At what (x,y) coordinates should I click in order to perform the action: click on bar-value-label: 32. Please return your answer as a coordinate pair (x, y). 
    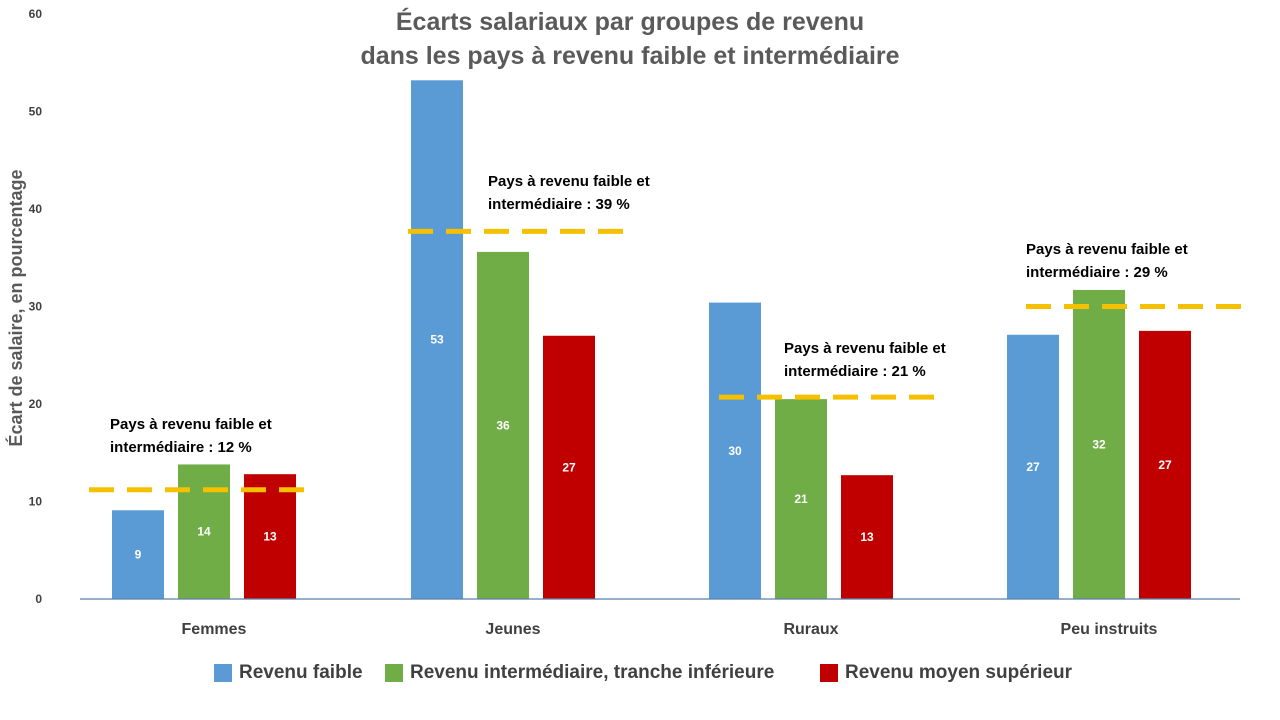
    Looking at the image, I should click on (1099, 444).